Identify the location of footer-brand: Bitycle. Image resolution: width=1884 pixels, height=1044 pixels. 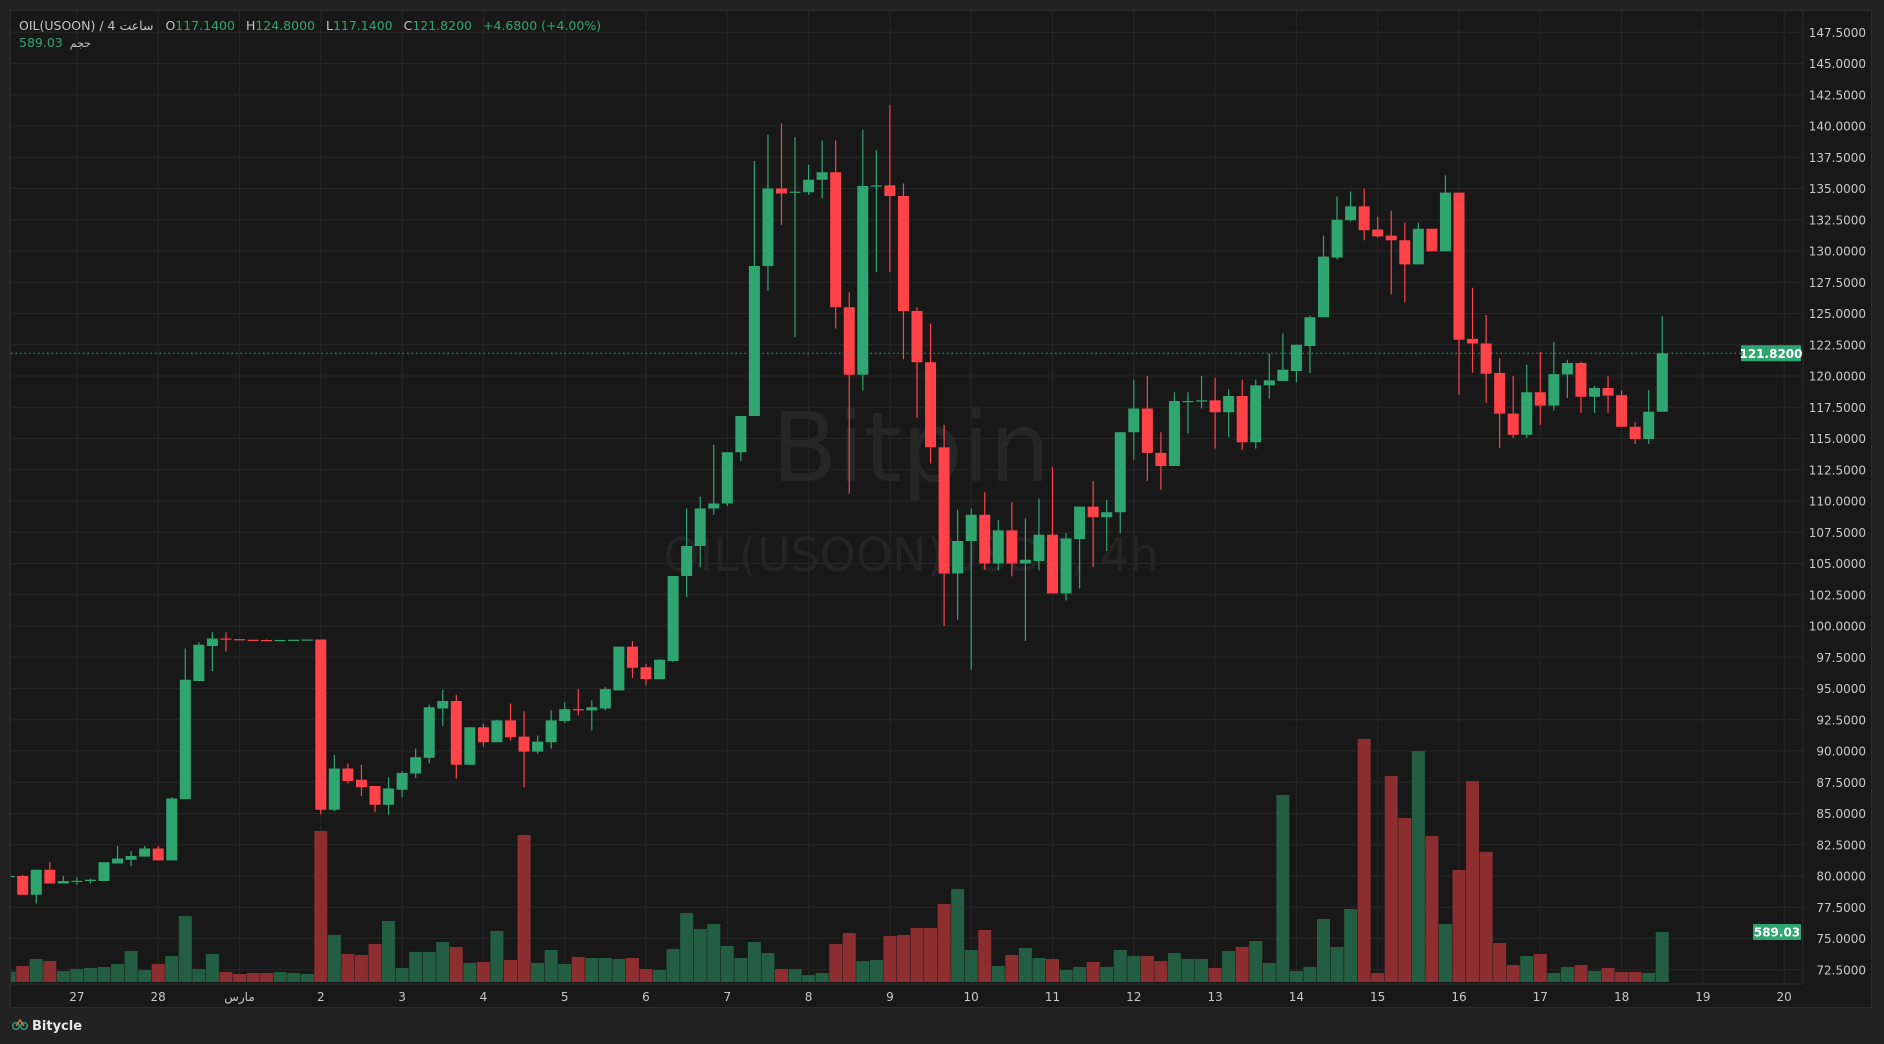
(47, 1026).